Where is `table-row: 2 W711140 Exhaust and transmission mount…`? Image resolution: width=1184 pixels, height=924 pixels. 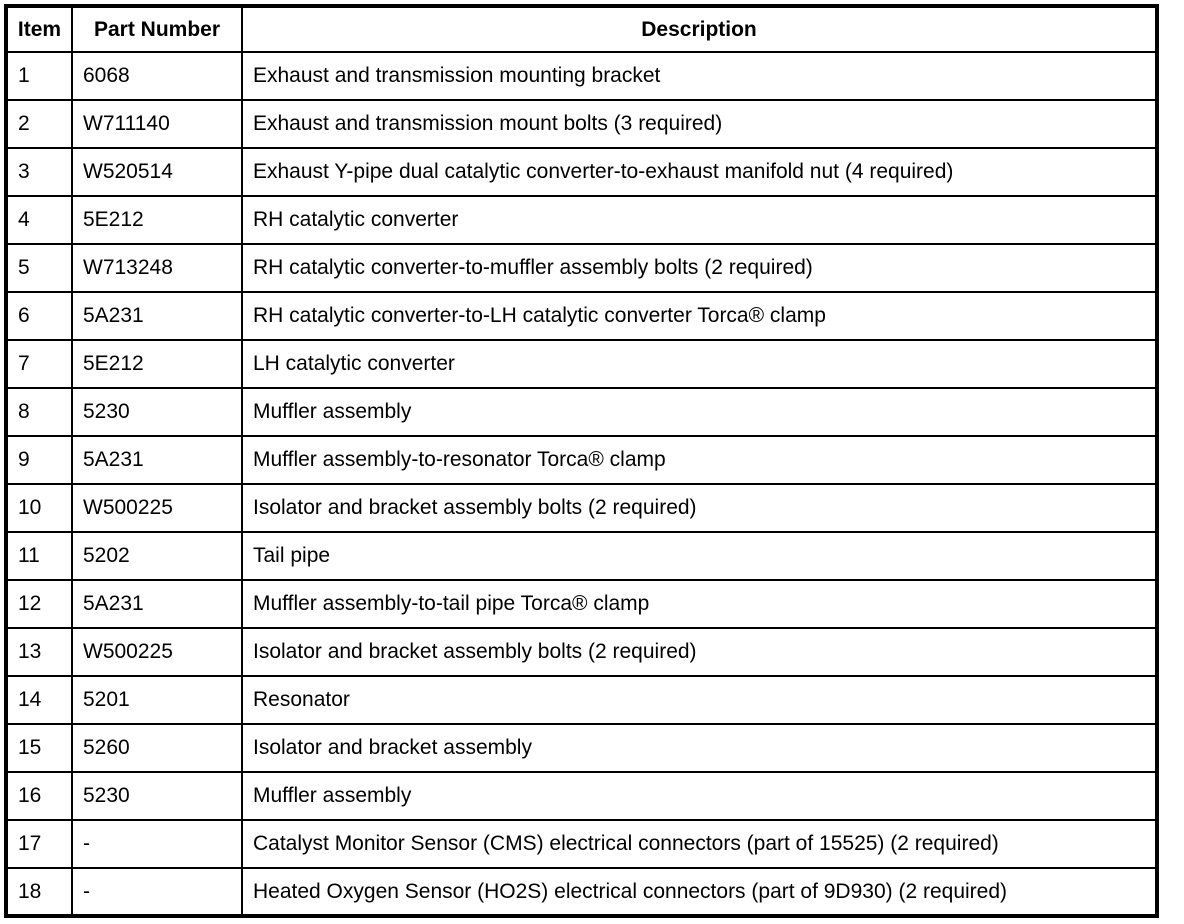
table-row: 2 W711140 Exhaust and transmission mount… is located at coordinates (581, 124).